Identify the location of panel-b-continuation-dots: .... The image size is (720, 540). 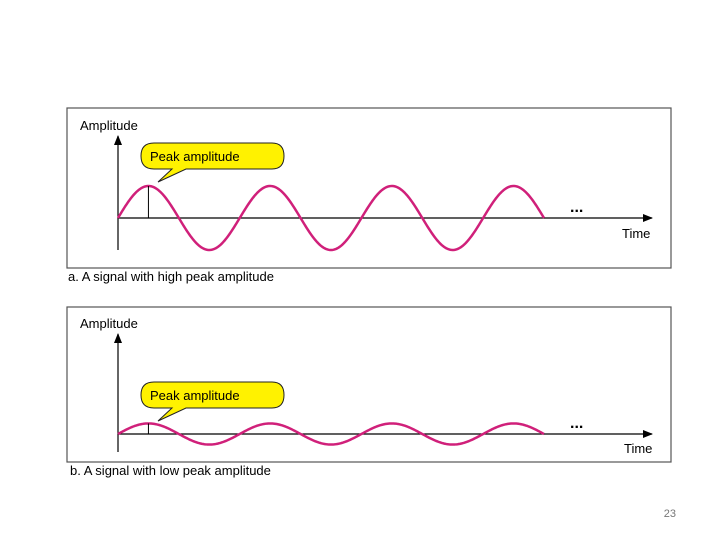
(576, 423).